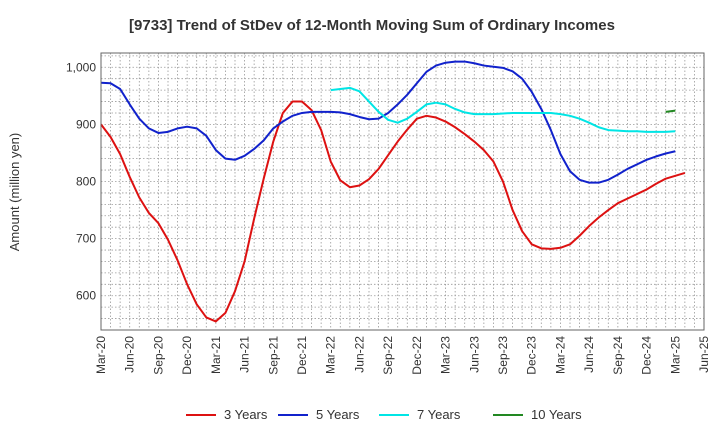  I want to click on x-tick-label: Sep-23, so click(503, 355).